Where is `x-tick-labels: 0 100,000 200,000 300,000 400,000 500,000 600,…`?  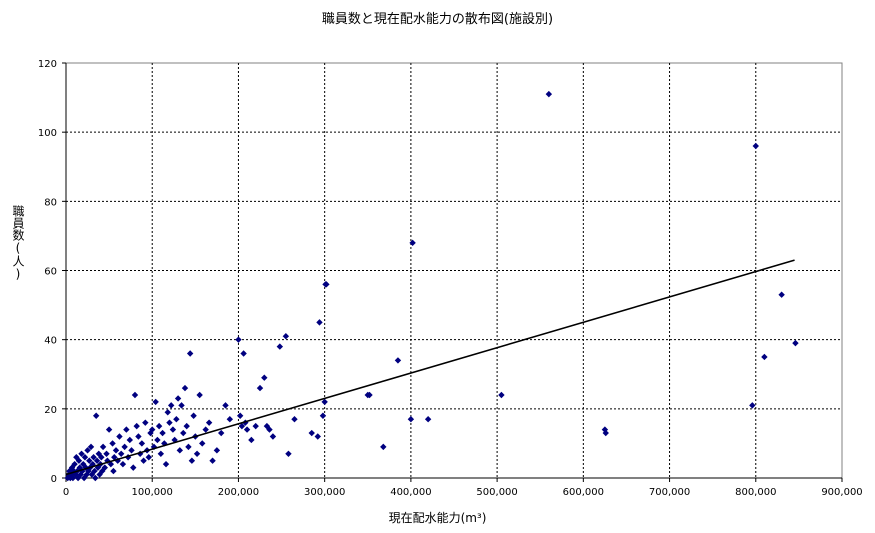
x-tick-labels: 0 100,000 200,000 300,000 400,000 500,000 600,… is located at coordinates (463, 488).